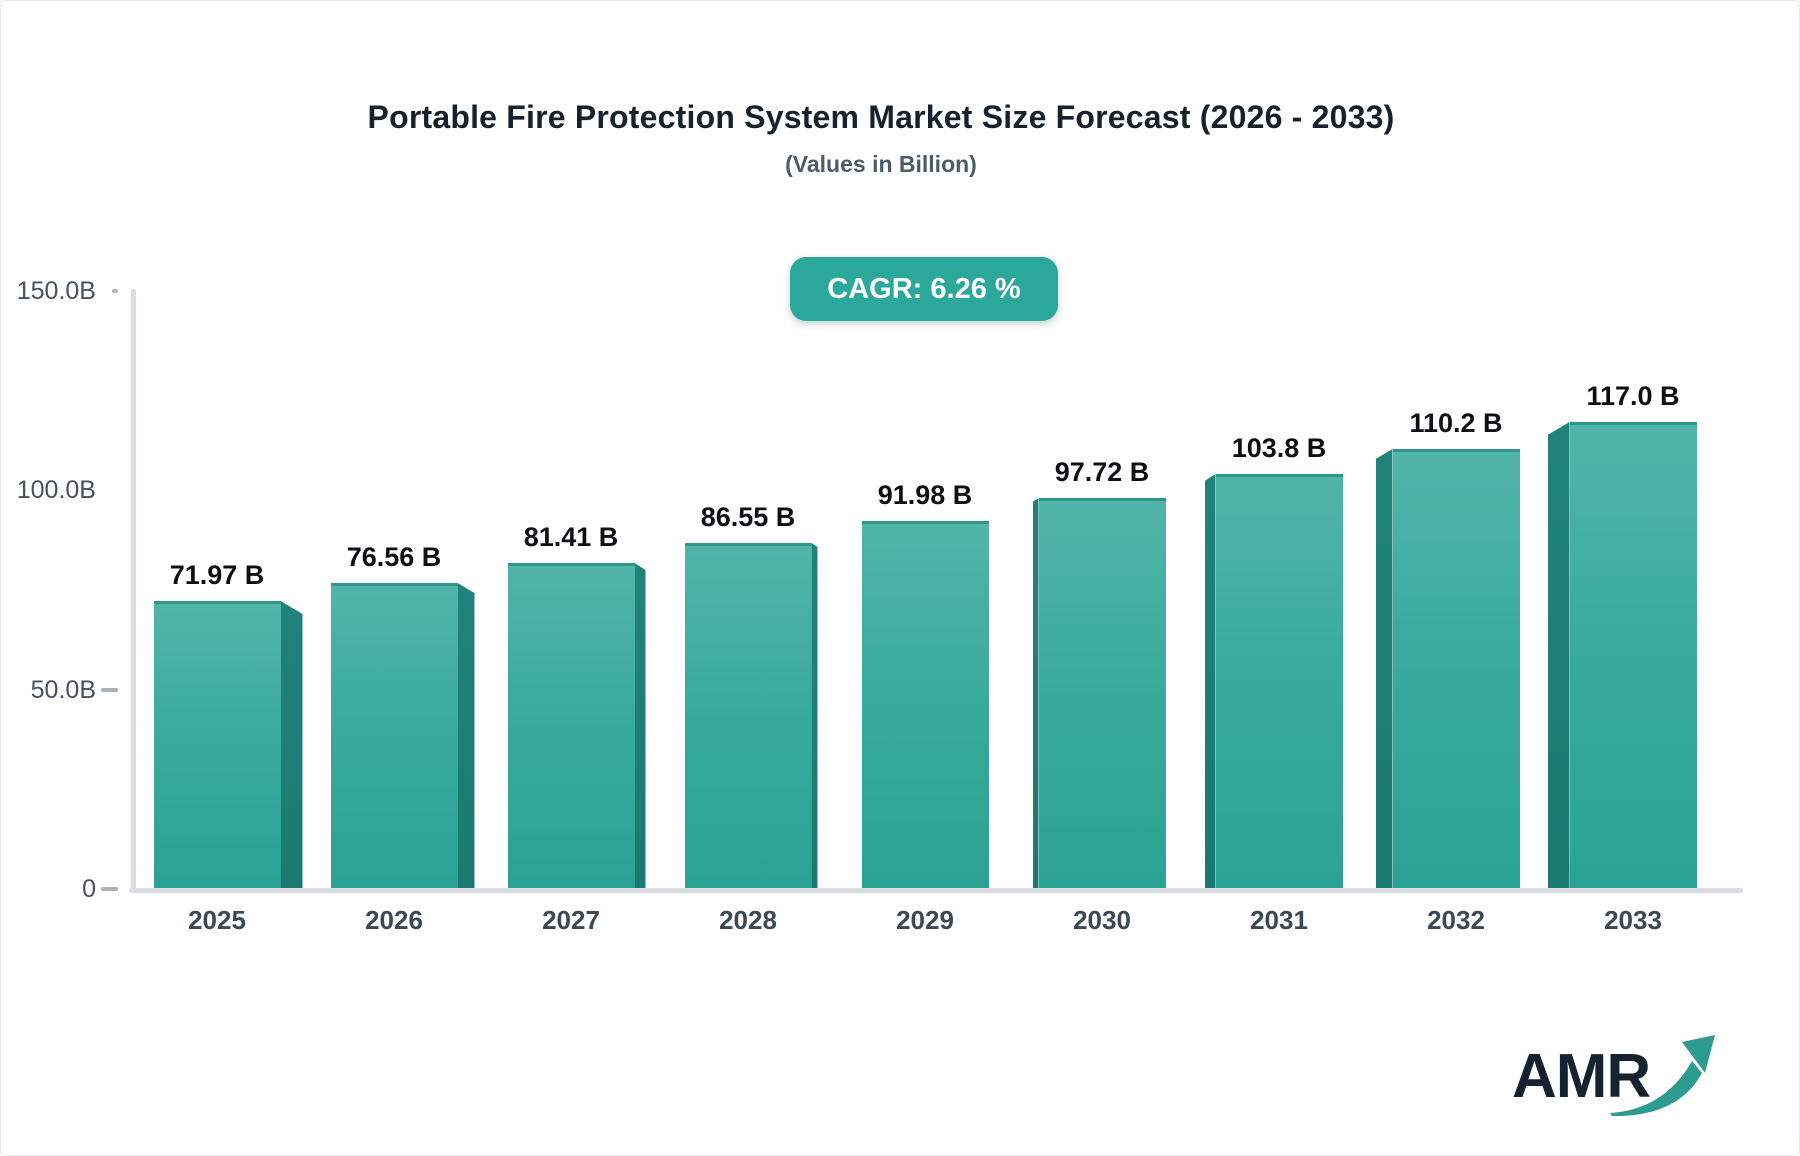  I want to click on x-tick-label: 2029, so click(925, 920).